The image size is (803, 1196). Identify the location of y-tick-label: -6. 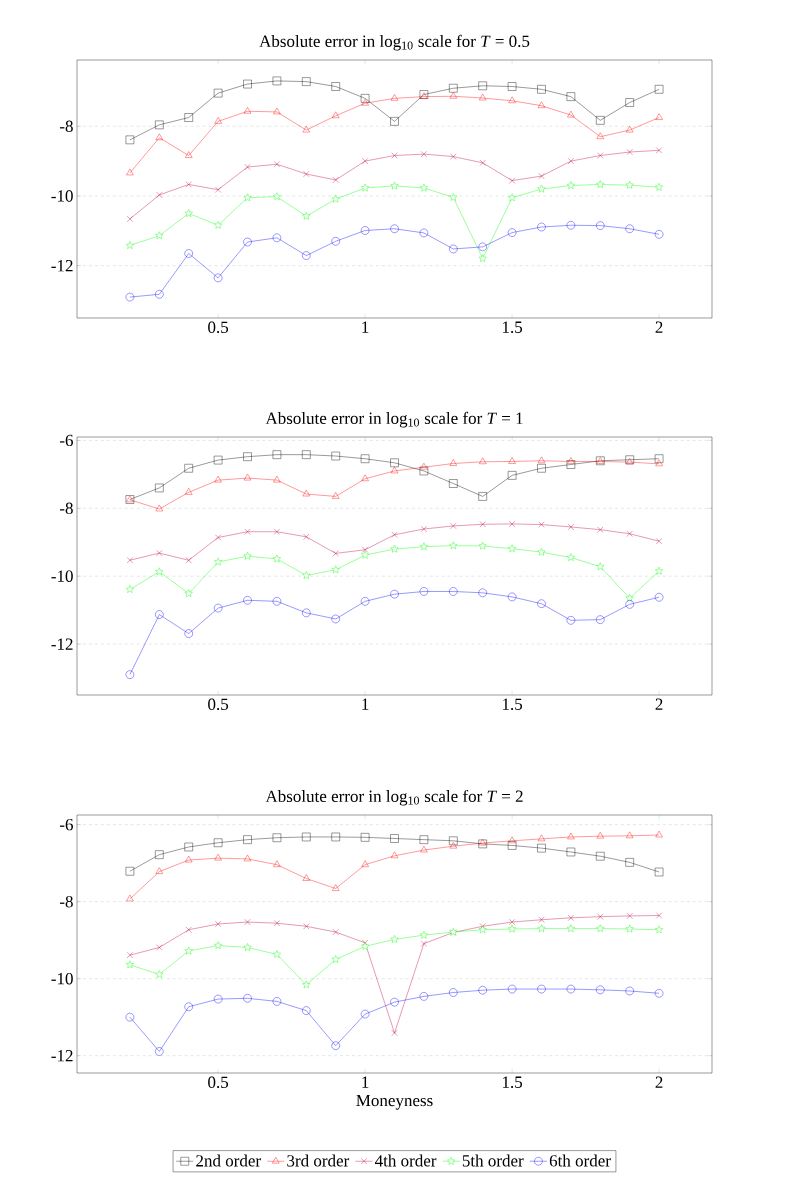
(66, 824).